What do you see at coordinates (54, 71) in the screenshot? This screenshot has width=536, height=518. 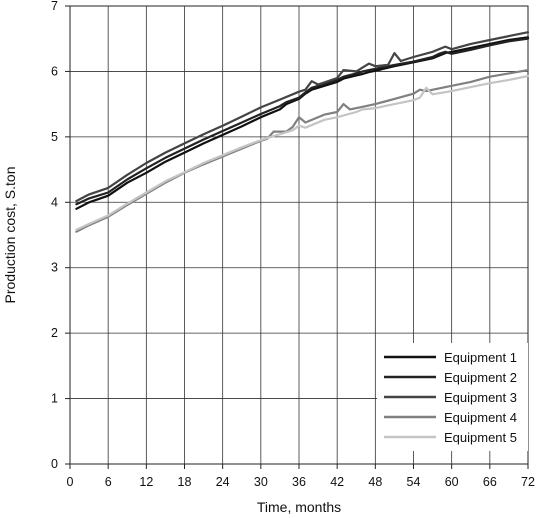 I see `y-tick-label: 6` at bounding box center [54, 71].